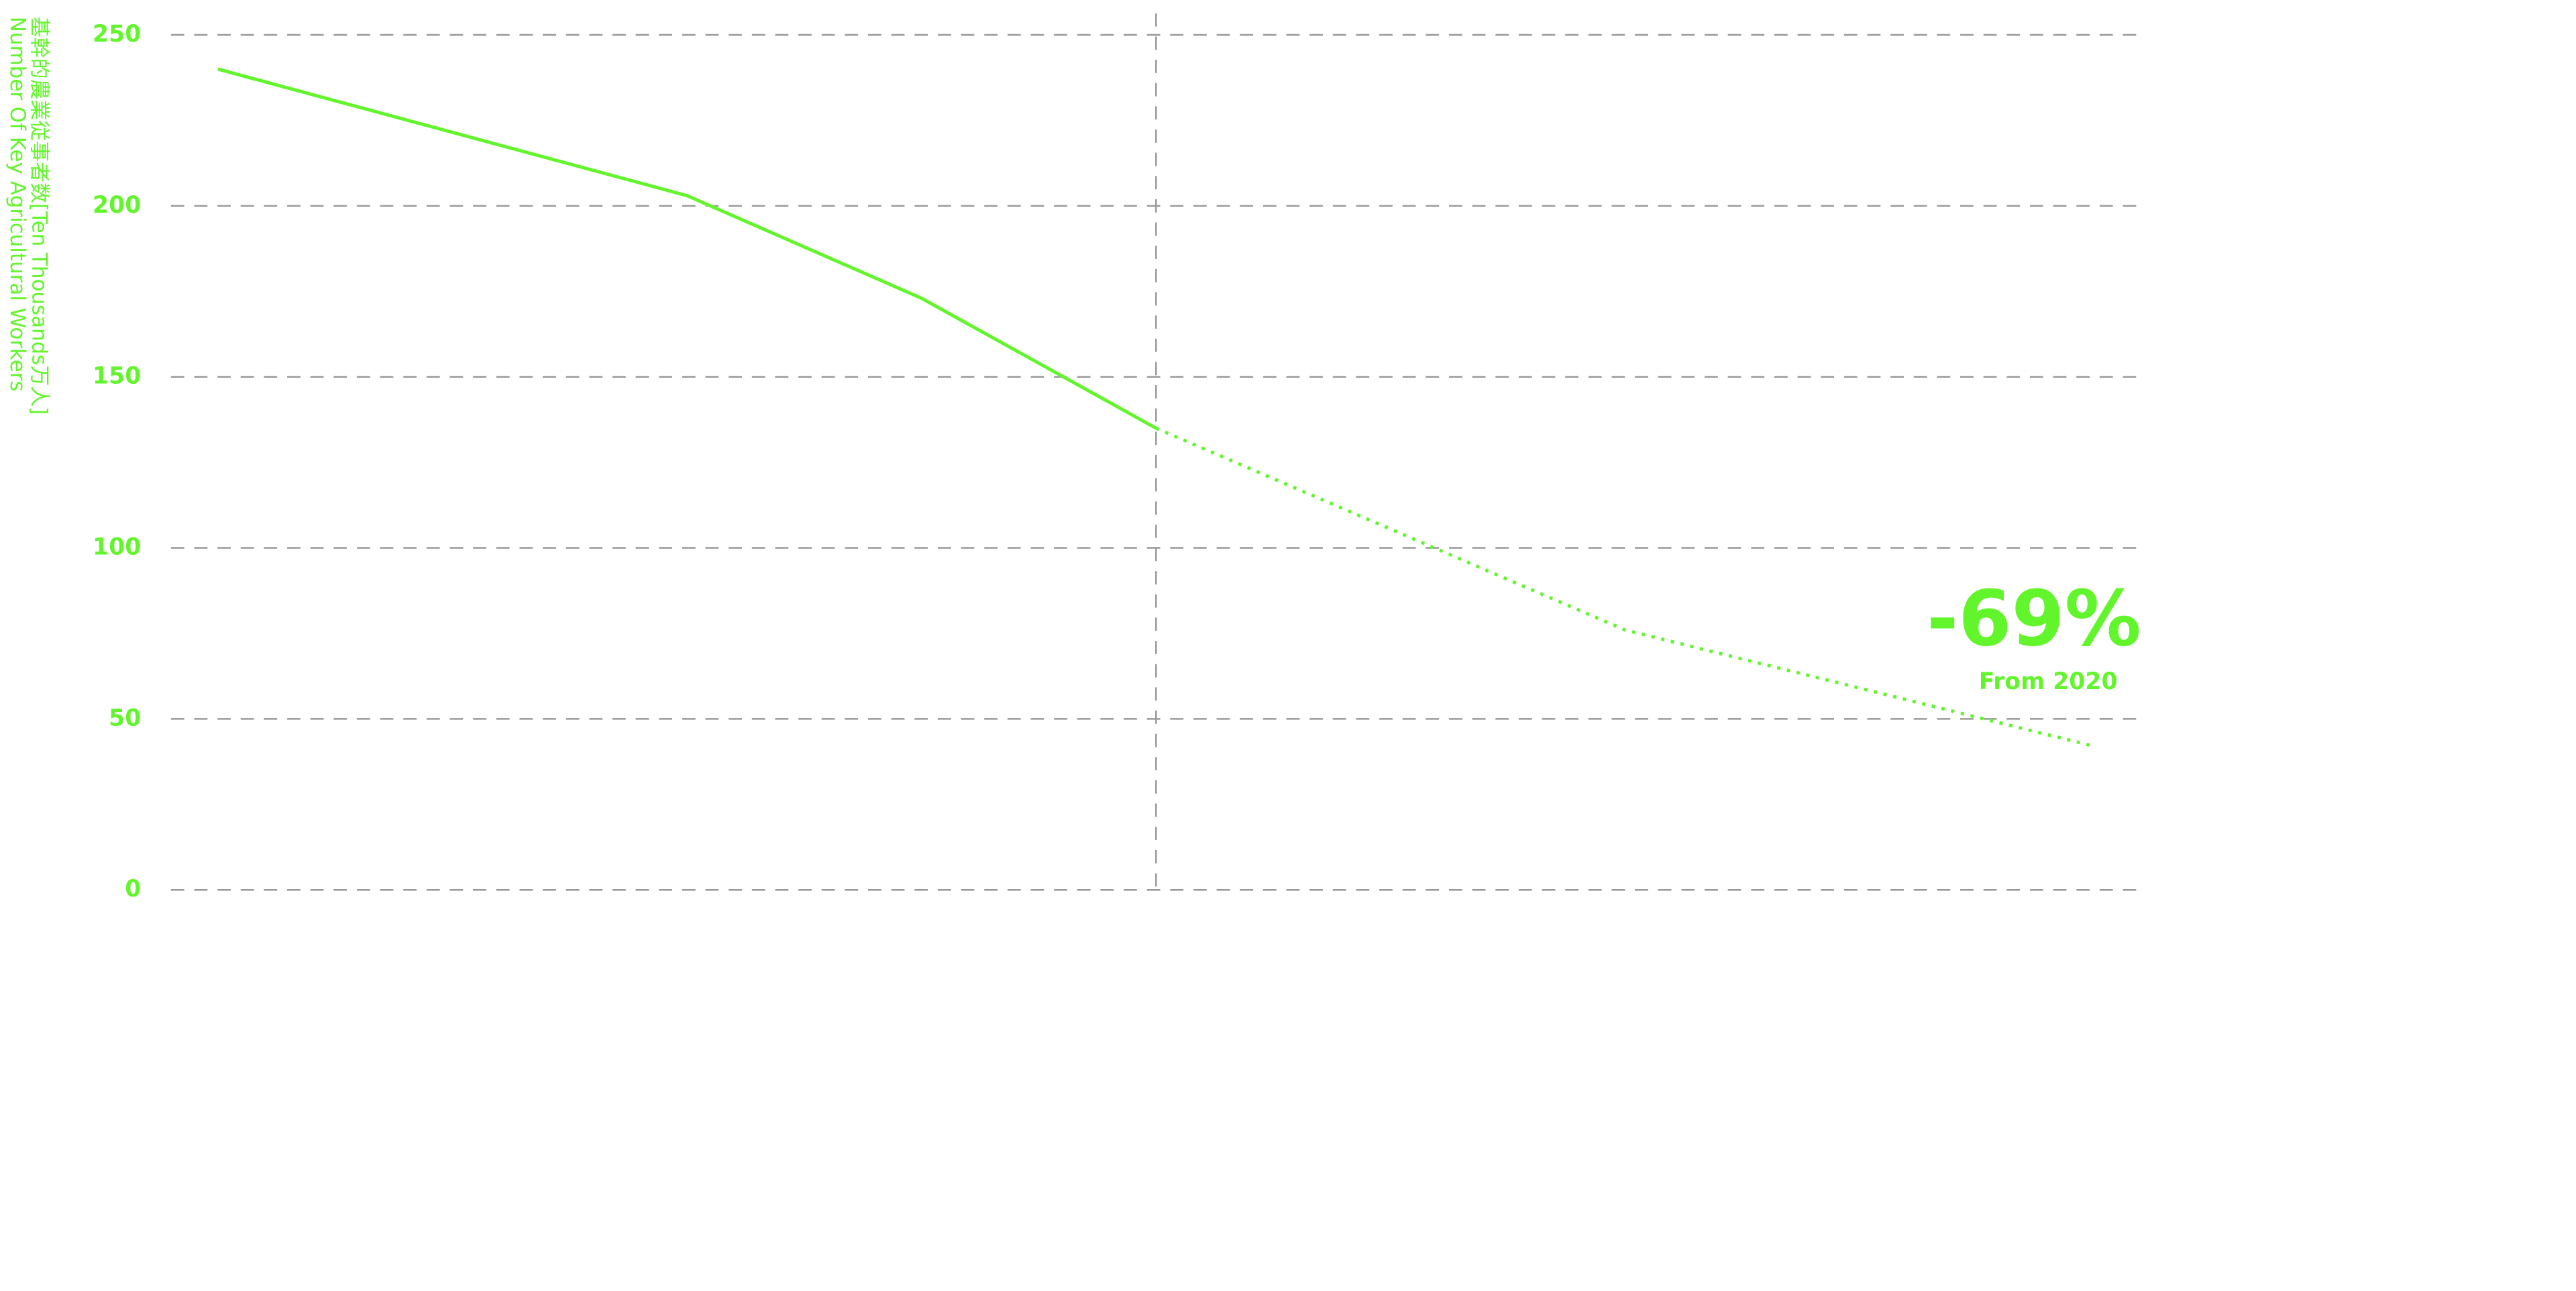 The image size is (2576, 1291). I want to click on y-tick-label: 250, so click(117, 34).